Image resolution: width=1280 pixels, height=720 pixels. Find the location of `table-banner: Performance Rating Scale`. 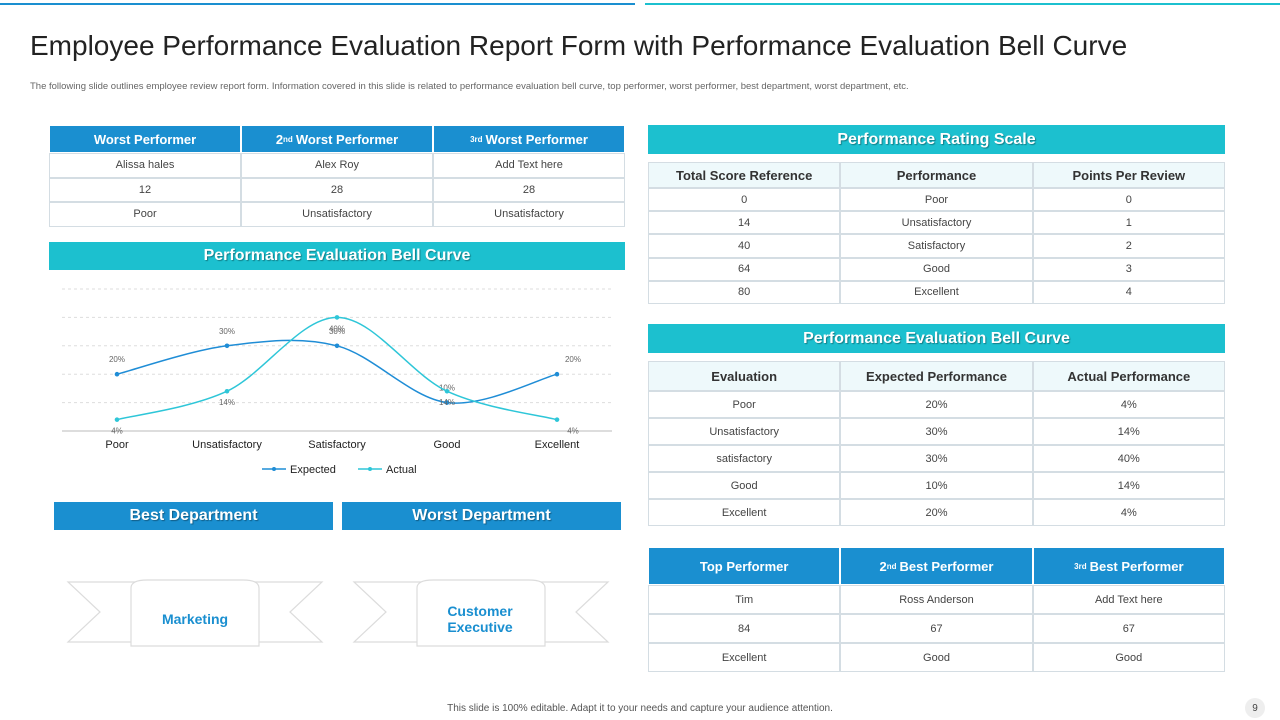

table-banner: Performance Rating Scale is located at coordinates (936, 139).